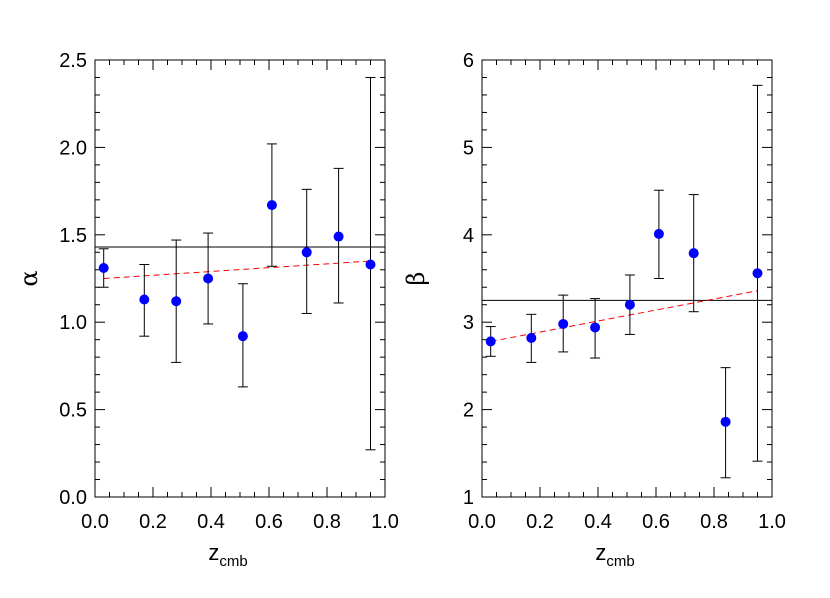 The image size is (830, 598). I want to click on y-tick-label: 1.0, so click(73, 323).